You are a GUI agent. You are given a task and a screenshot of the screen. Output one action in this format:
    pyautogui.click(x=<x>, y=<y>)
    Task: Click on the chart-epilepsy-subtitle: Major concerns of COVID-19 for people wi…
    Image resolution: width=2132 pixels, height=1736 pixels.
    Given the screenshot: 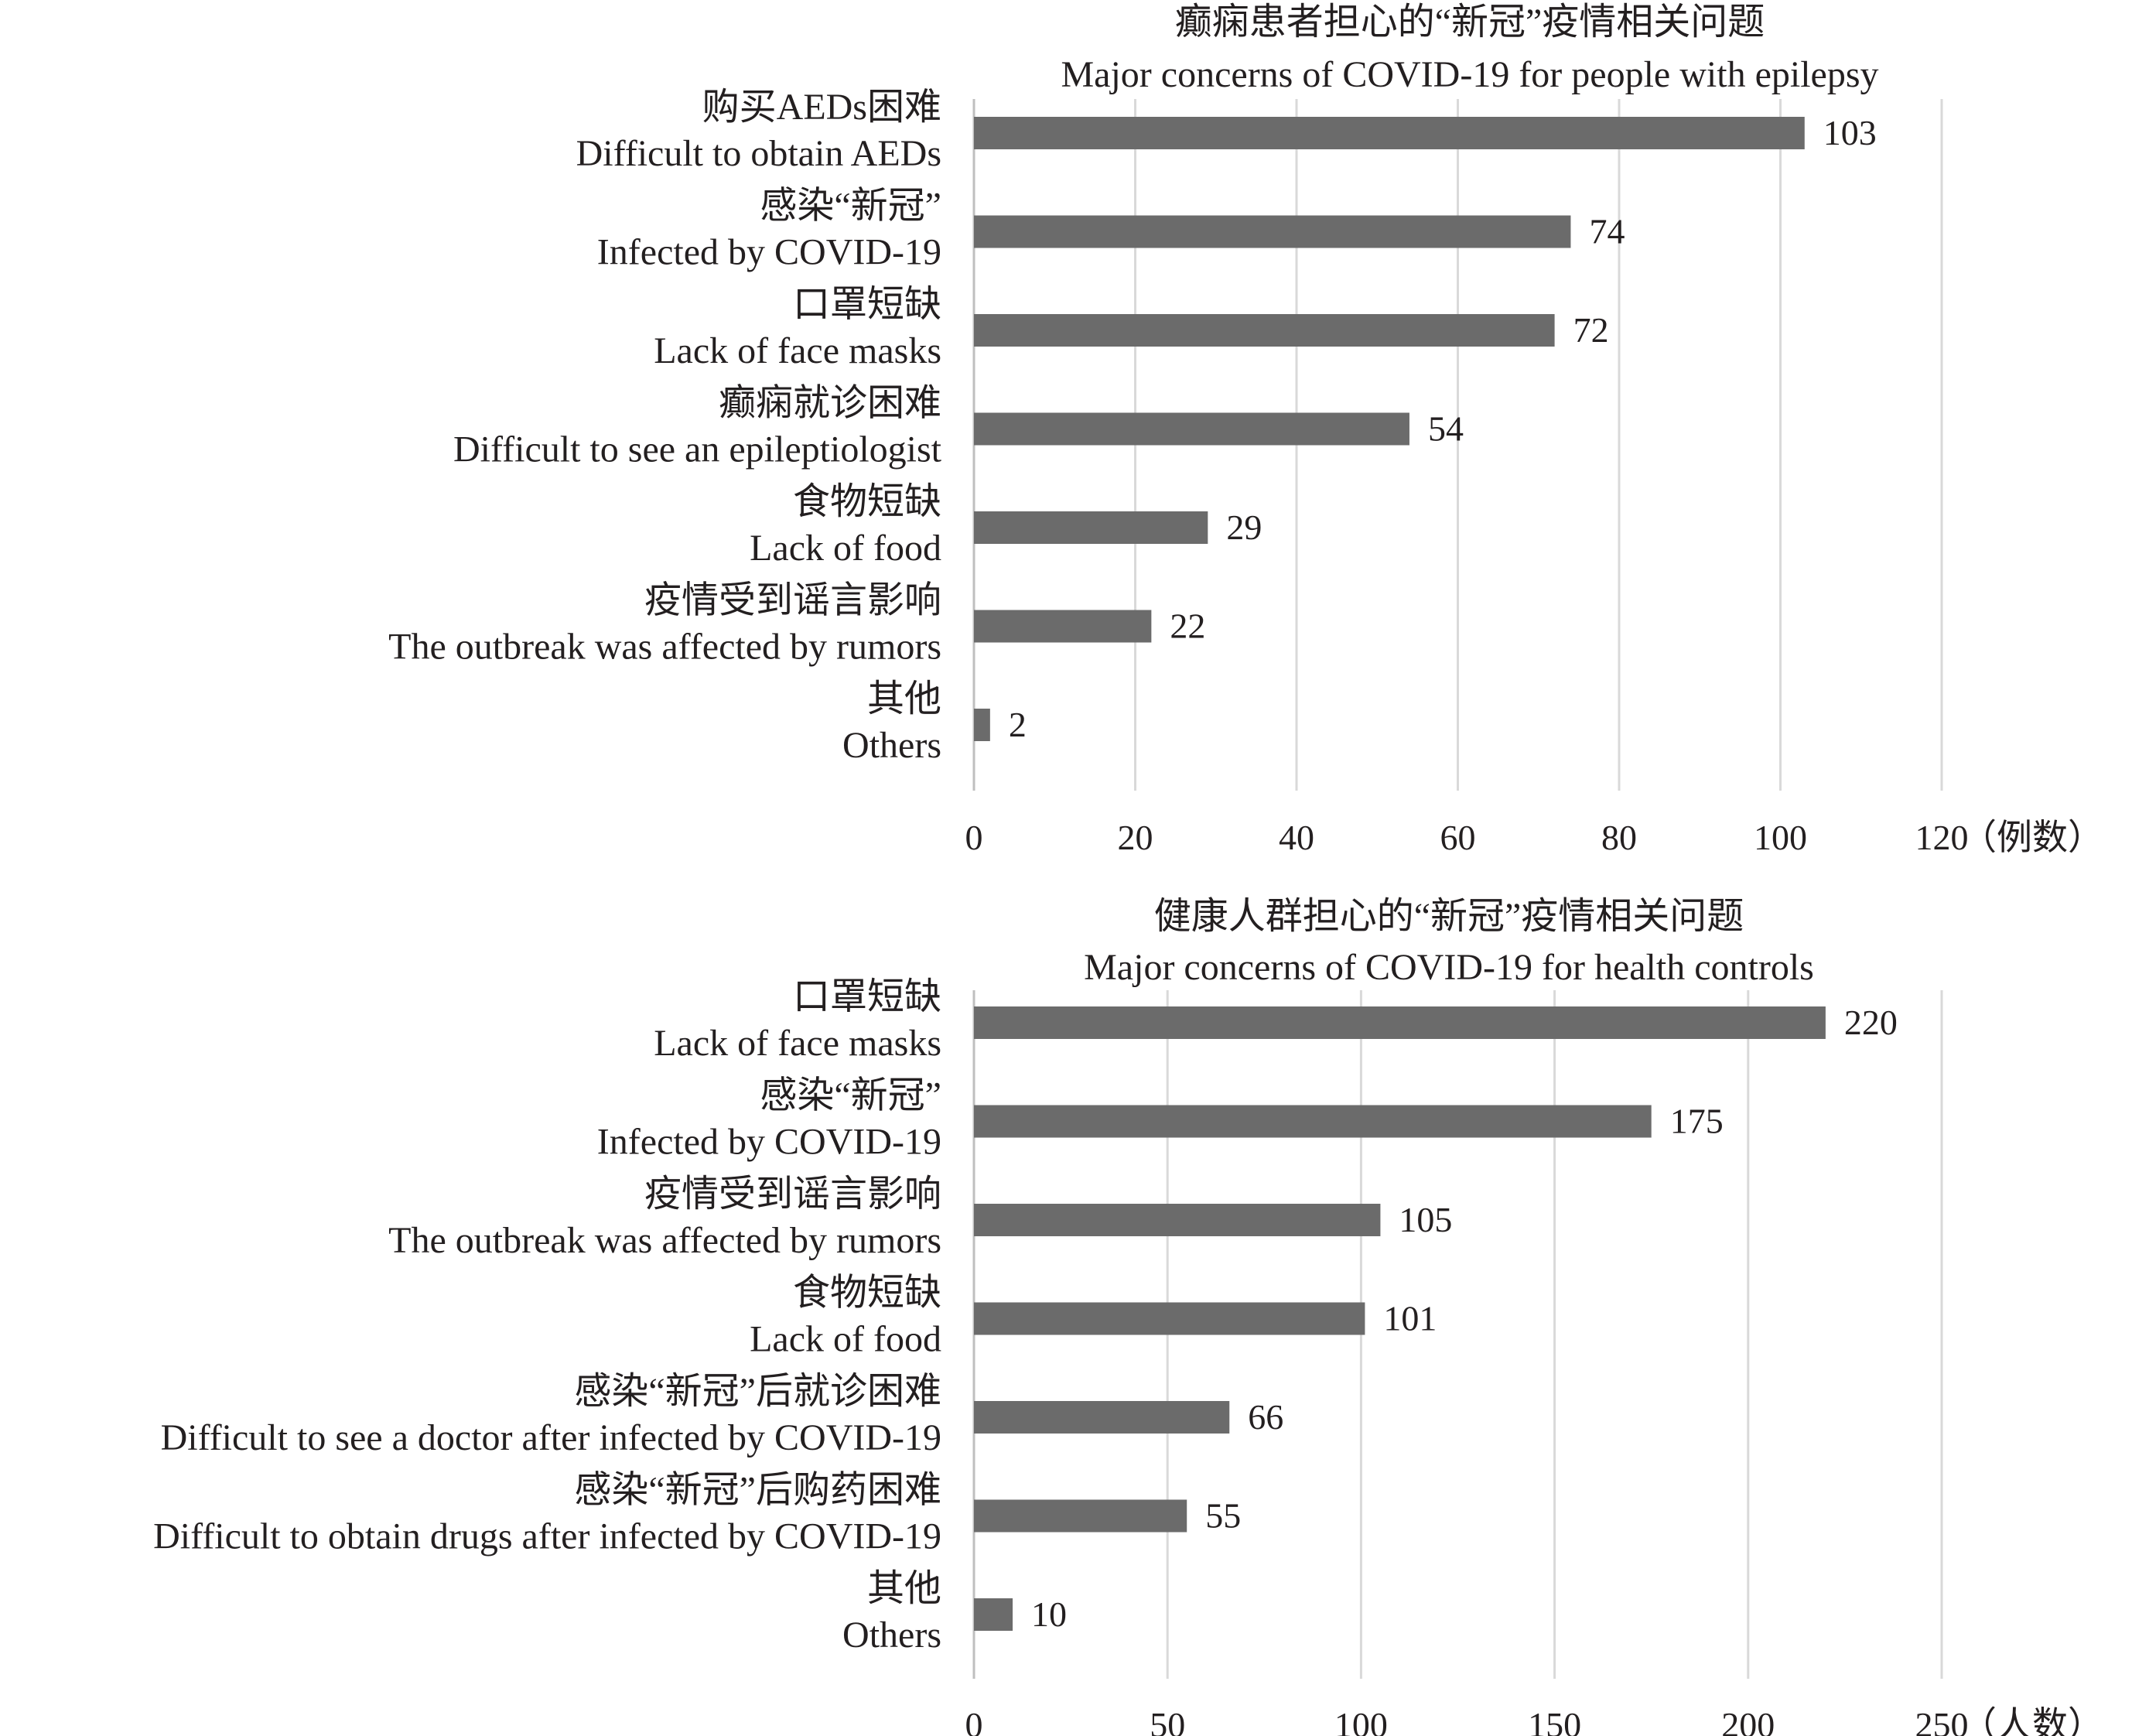 What is the action you would take?
    pyautogui.click(x=1470, y=74)
    